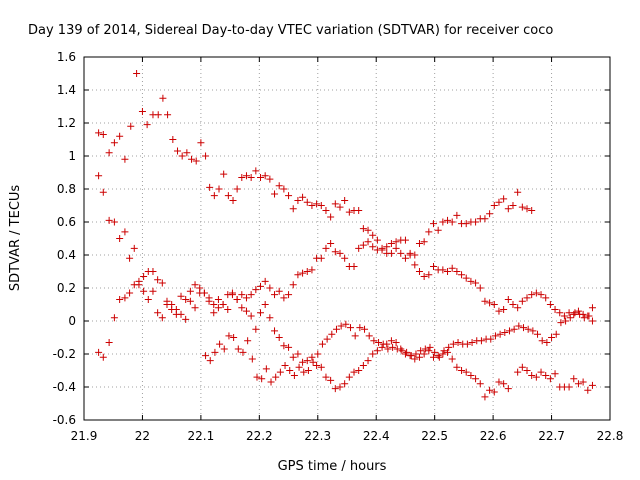 The height and width of the screenshot is (480, 640). What do you see at coordinates (66, 288) in the screenshot?
I see `y-tick-label: 0.2` at bounding box center [66, 288].